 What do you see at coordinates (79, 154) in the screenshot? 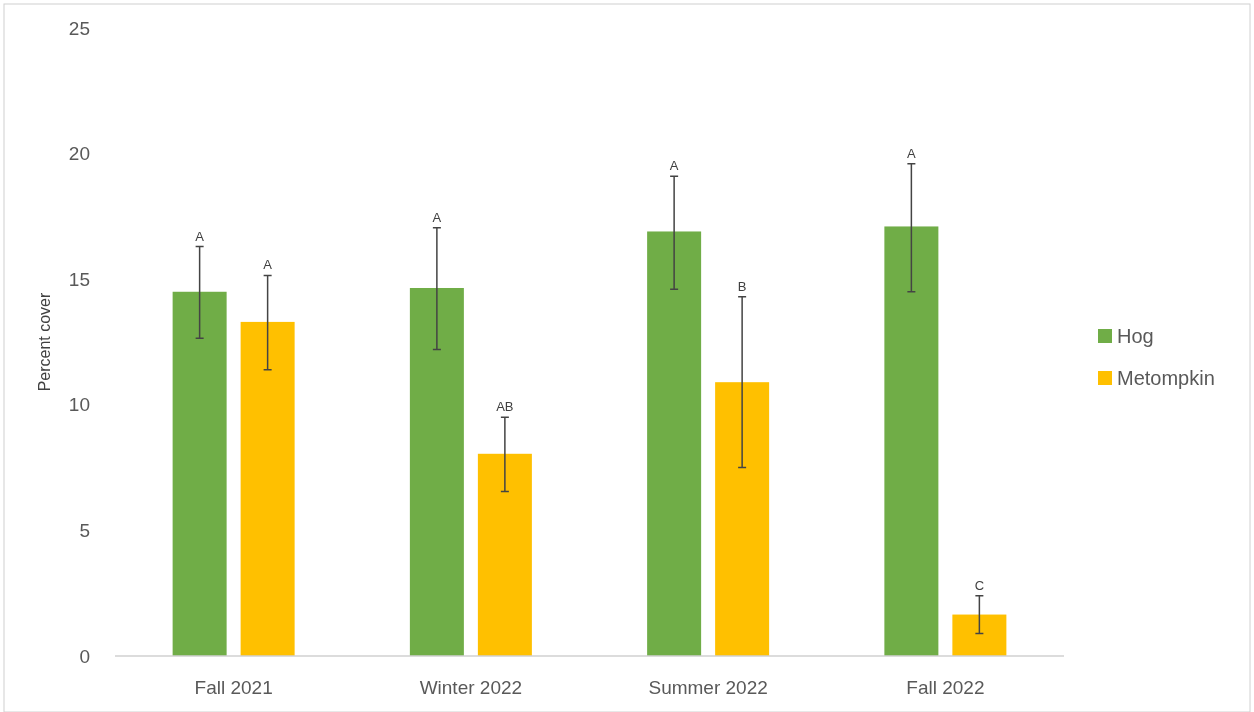
I see `y-tick-label: 20` at bounding box center [79, 154].